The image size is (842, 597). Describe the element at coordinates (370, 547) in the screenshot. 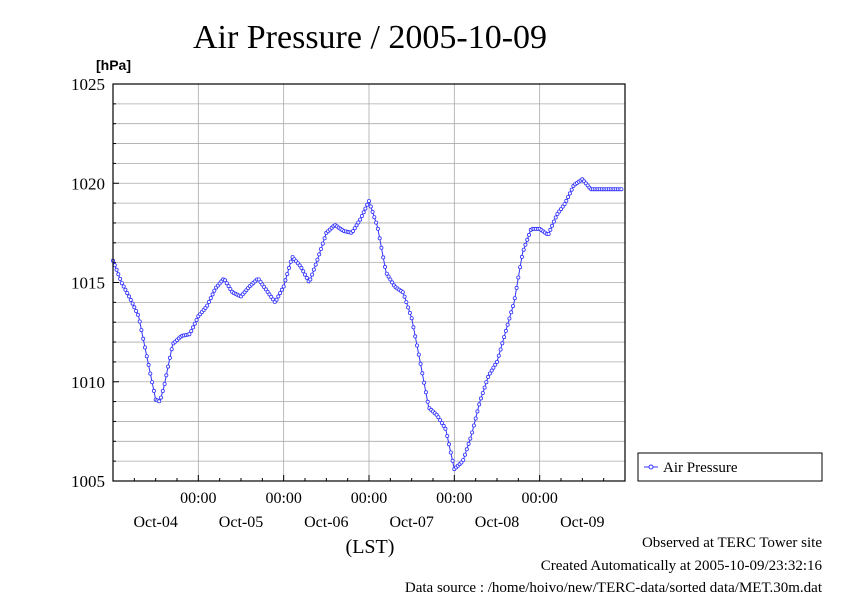

I see `x-axis-label: (LST)` at that location.